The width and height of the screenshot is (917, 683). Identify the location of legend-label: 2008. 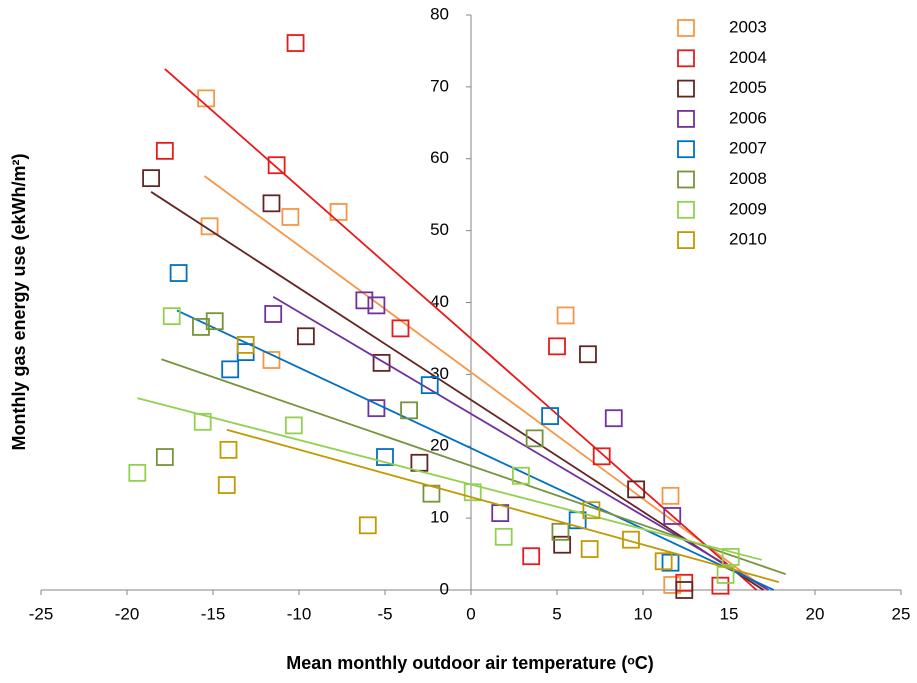
(748, 178).